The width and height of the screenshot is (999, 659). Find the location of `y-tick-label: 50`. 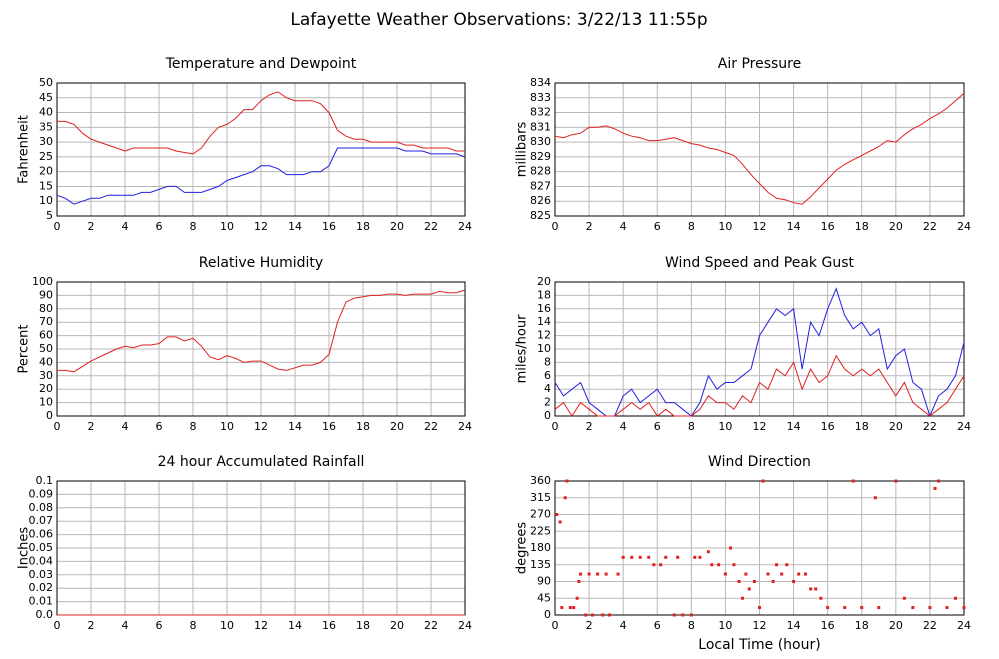

y-tick-label: 50 is located at coordinates (46, 348).